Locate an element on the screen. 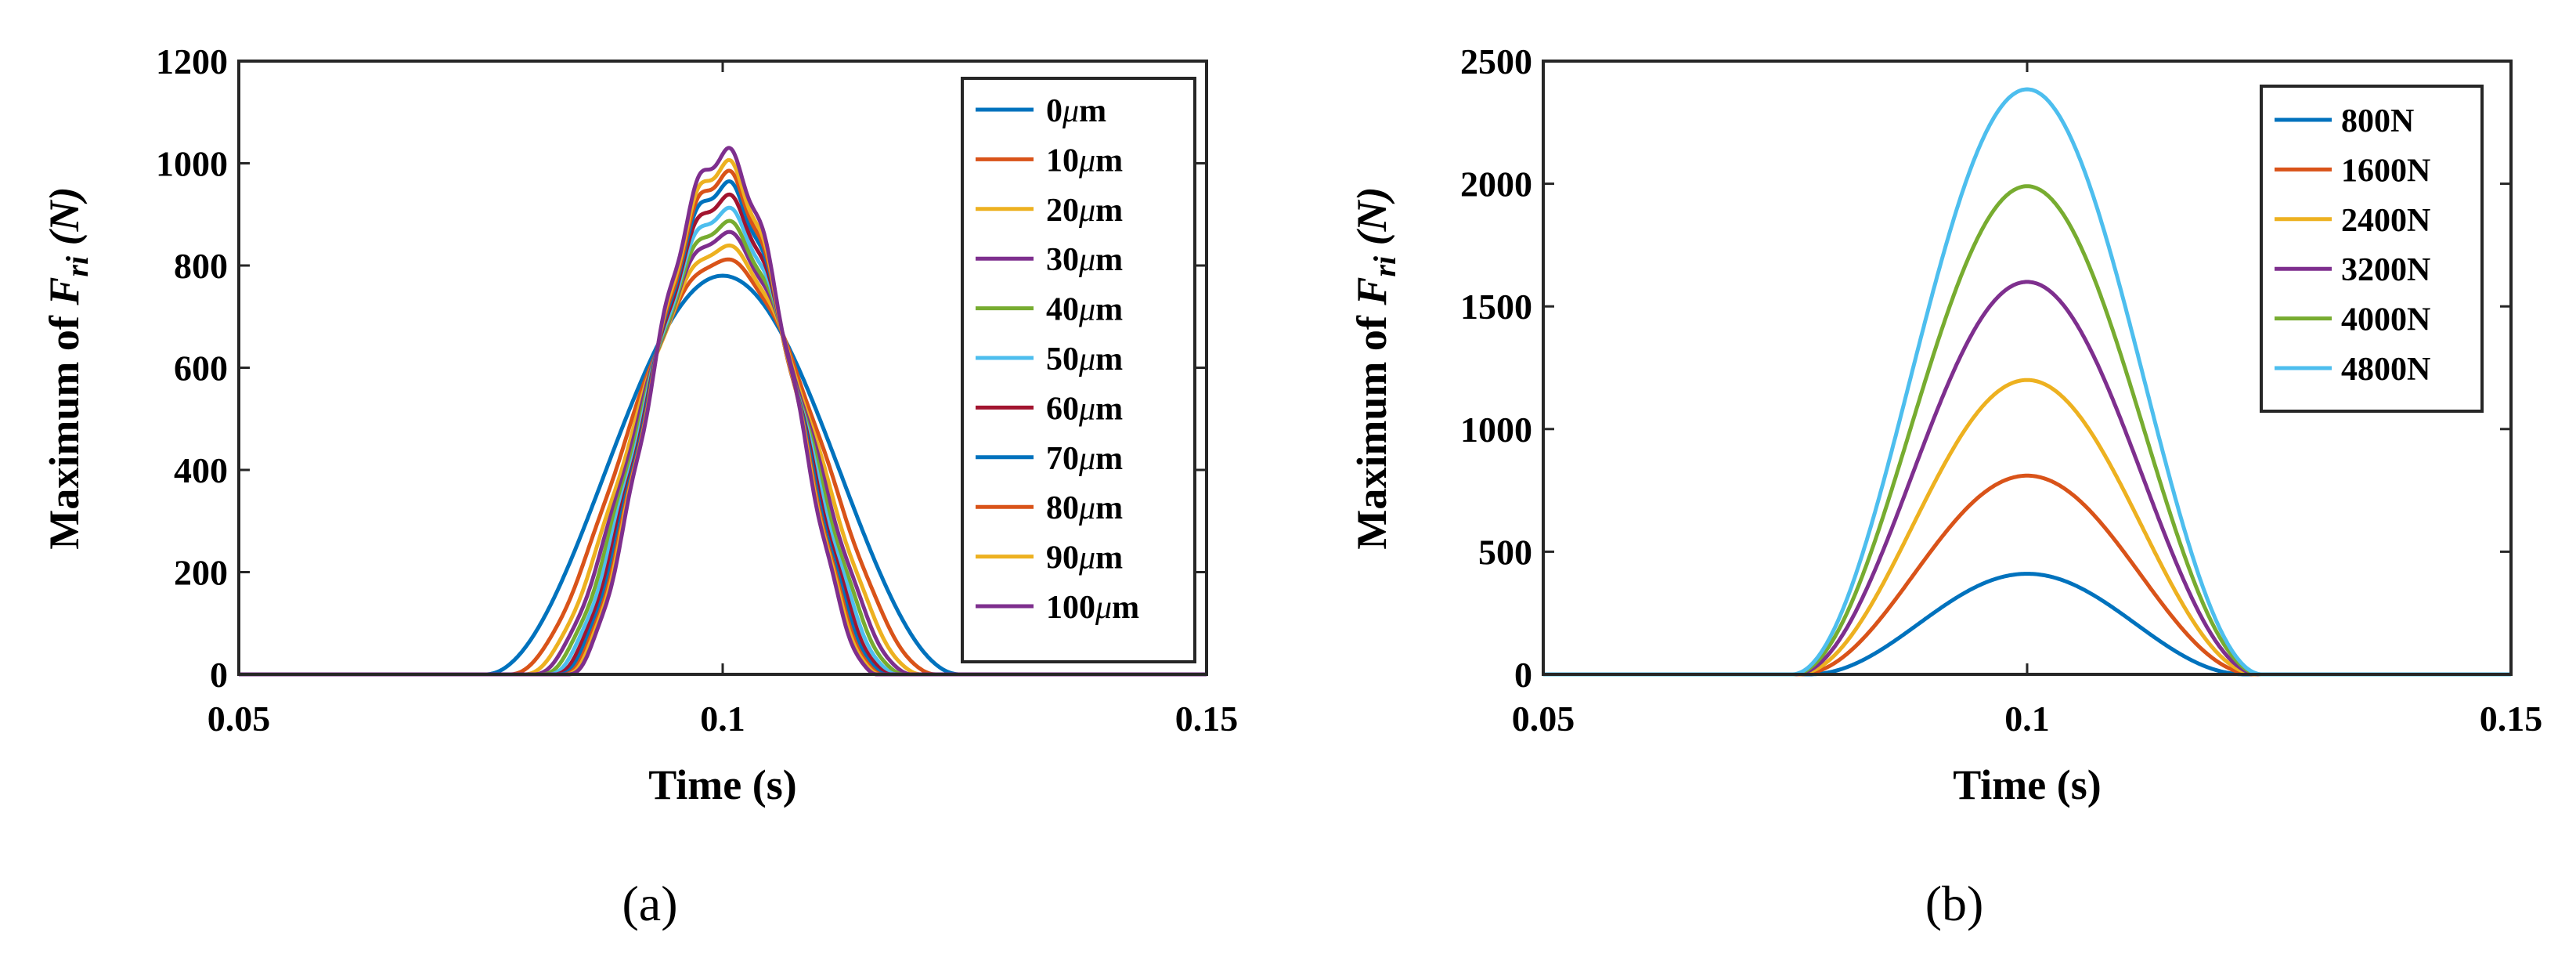 This screenshot has height=961, width=2576. legend-label: 90μm is located at coordinates (1084, 558).